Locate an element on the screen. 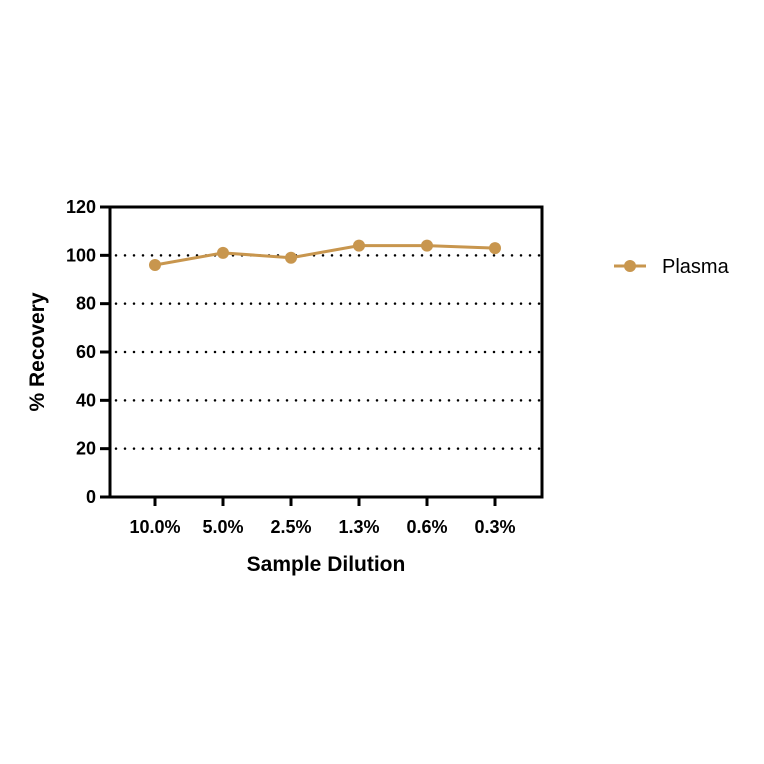 The width and height of the screenshot is (764, 764). y-tick-label: 60 is located at coordinates (86, 352).